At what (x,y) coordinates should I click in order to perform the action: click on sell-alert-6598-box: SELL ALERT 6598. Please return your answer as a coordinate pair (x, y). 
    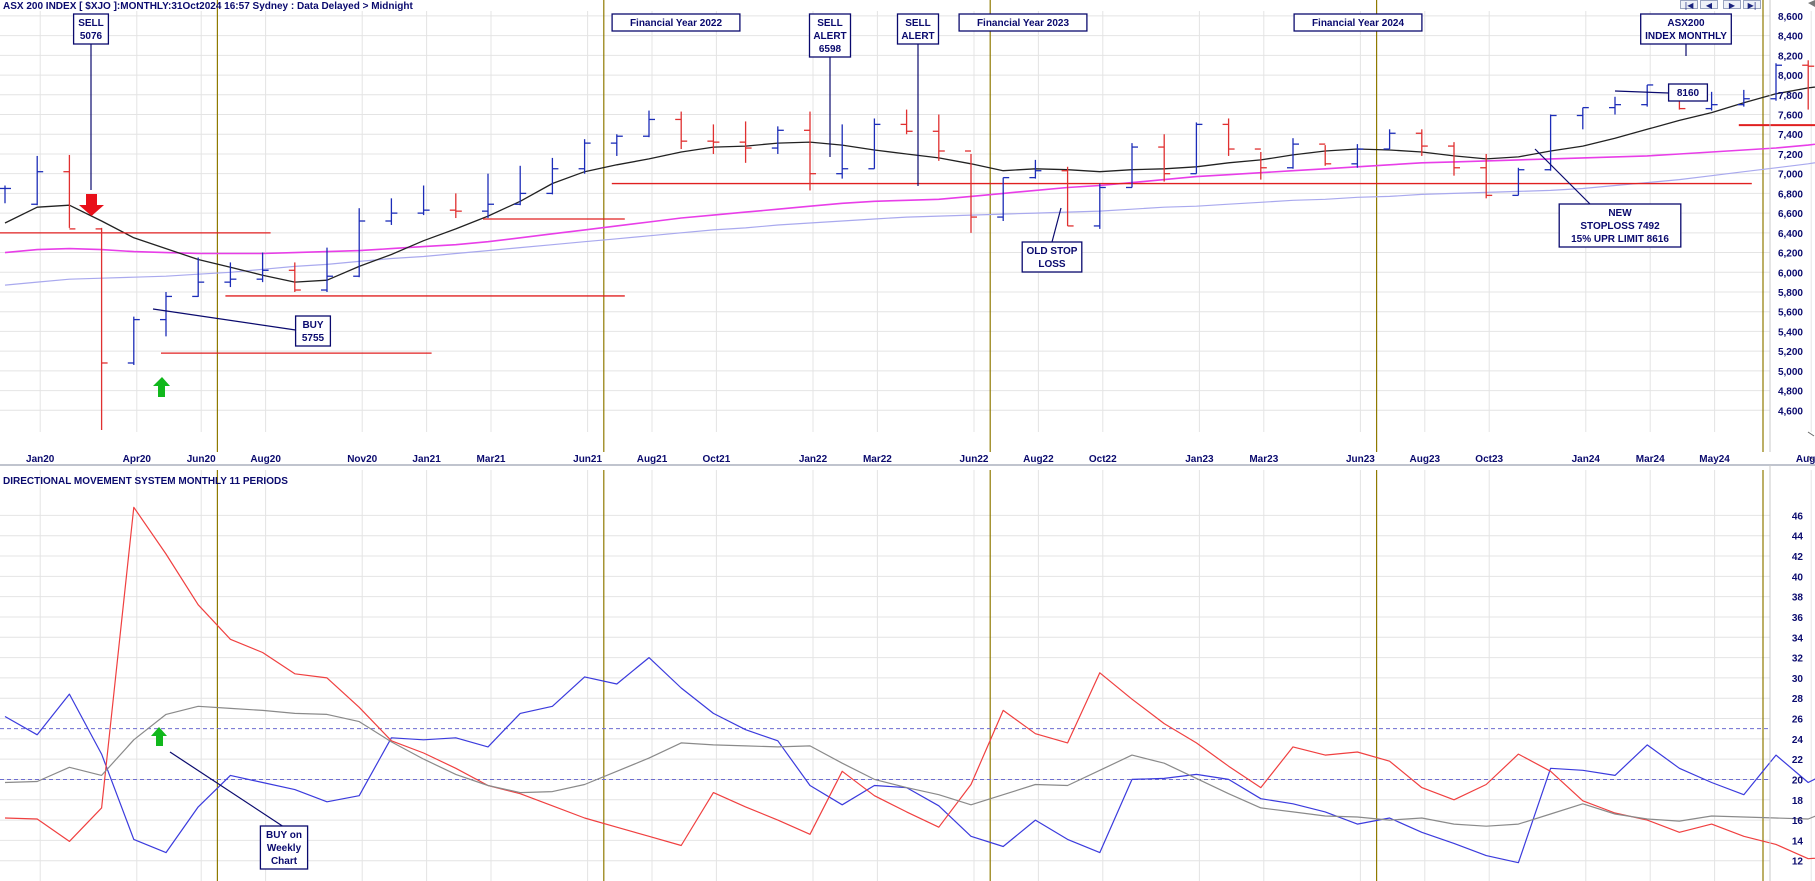
    Looking at the image, I should click on (830, 35).